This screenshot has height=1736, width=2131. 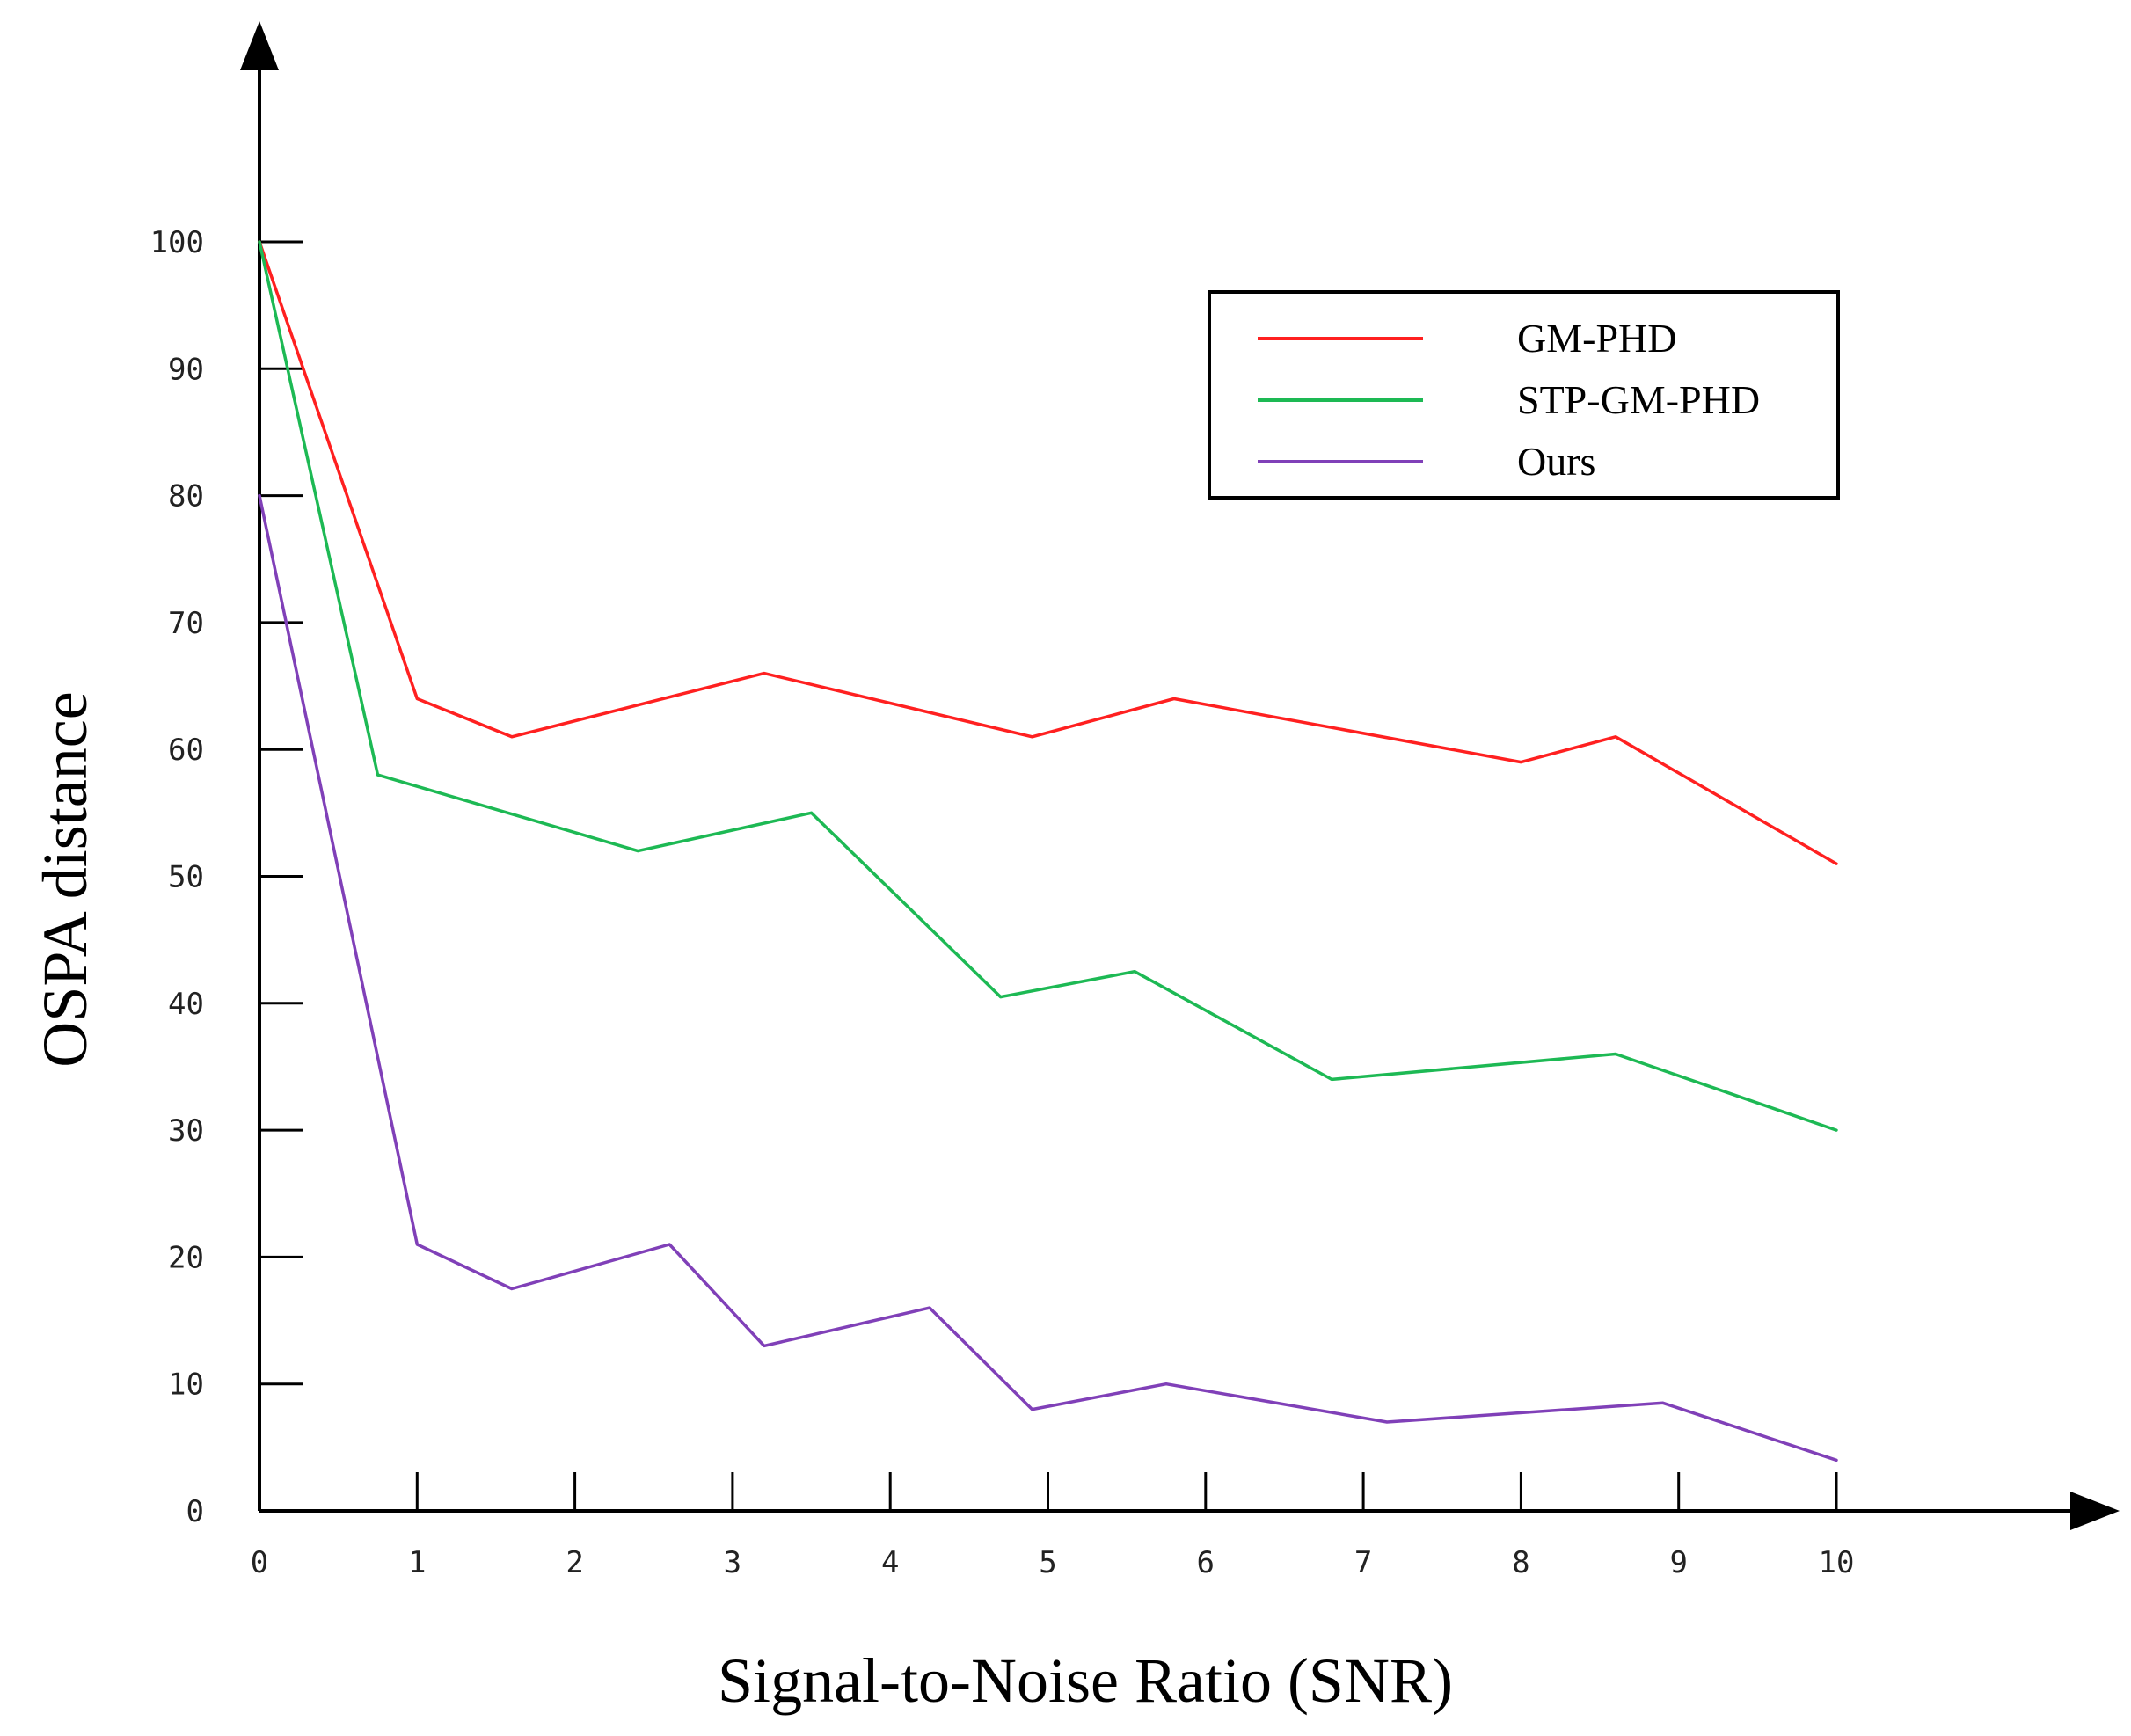 What do you see at coordinates (186, 370) in the screenshot?
I see `y-tick-label: 90` at bounding box center [186, 370].